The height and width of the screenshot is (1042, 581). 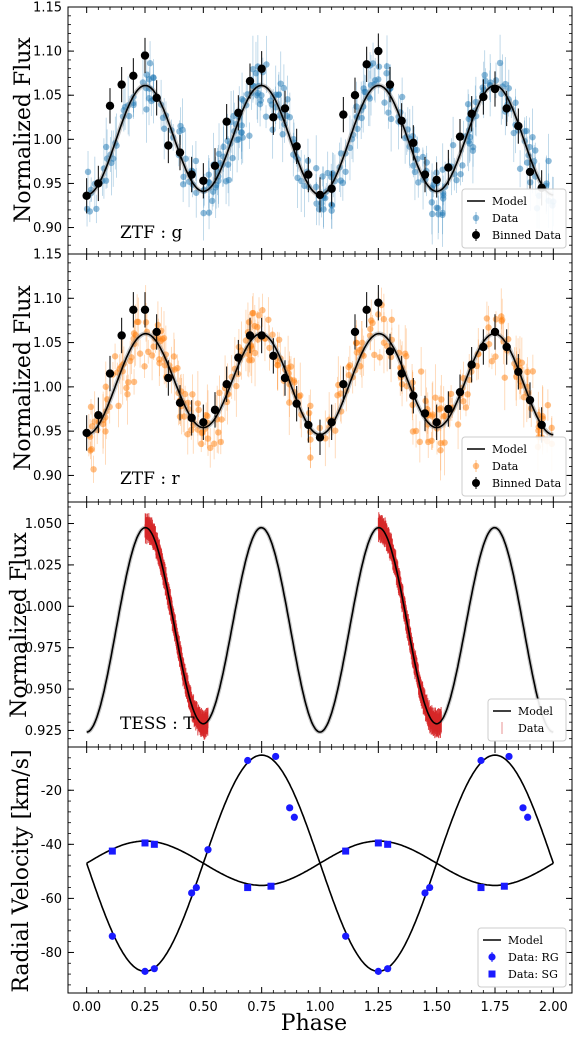 What do you see at coordinates (514, 466) in the screenshot?
I see `legend: Model Data Binned Data` at bounding box center [514, 466].